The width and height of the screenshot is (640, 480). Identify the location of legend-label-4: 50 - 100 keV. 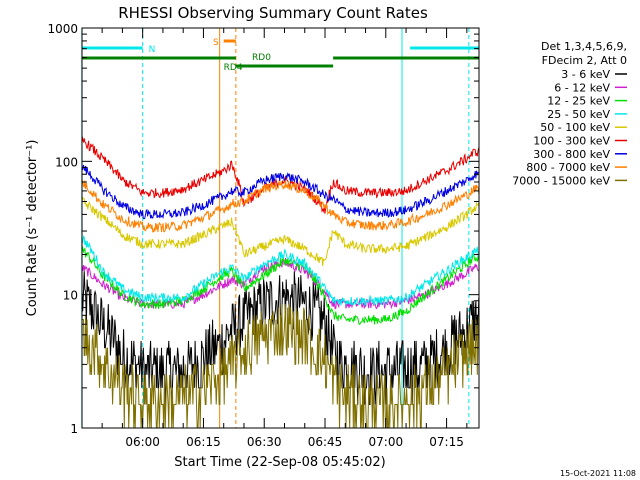
(575, 127).